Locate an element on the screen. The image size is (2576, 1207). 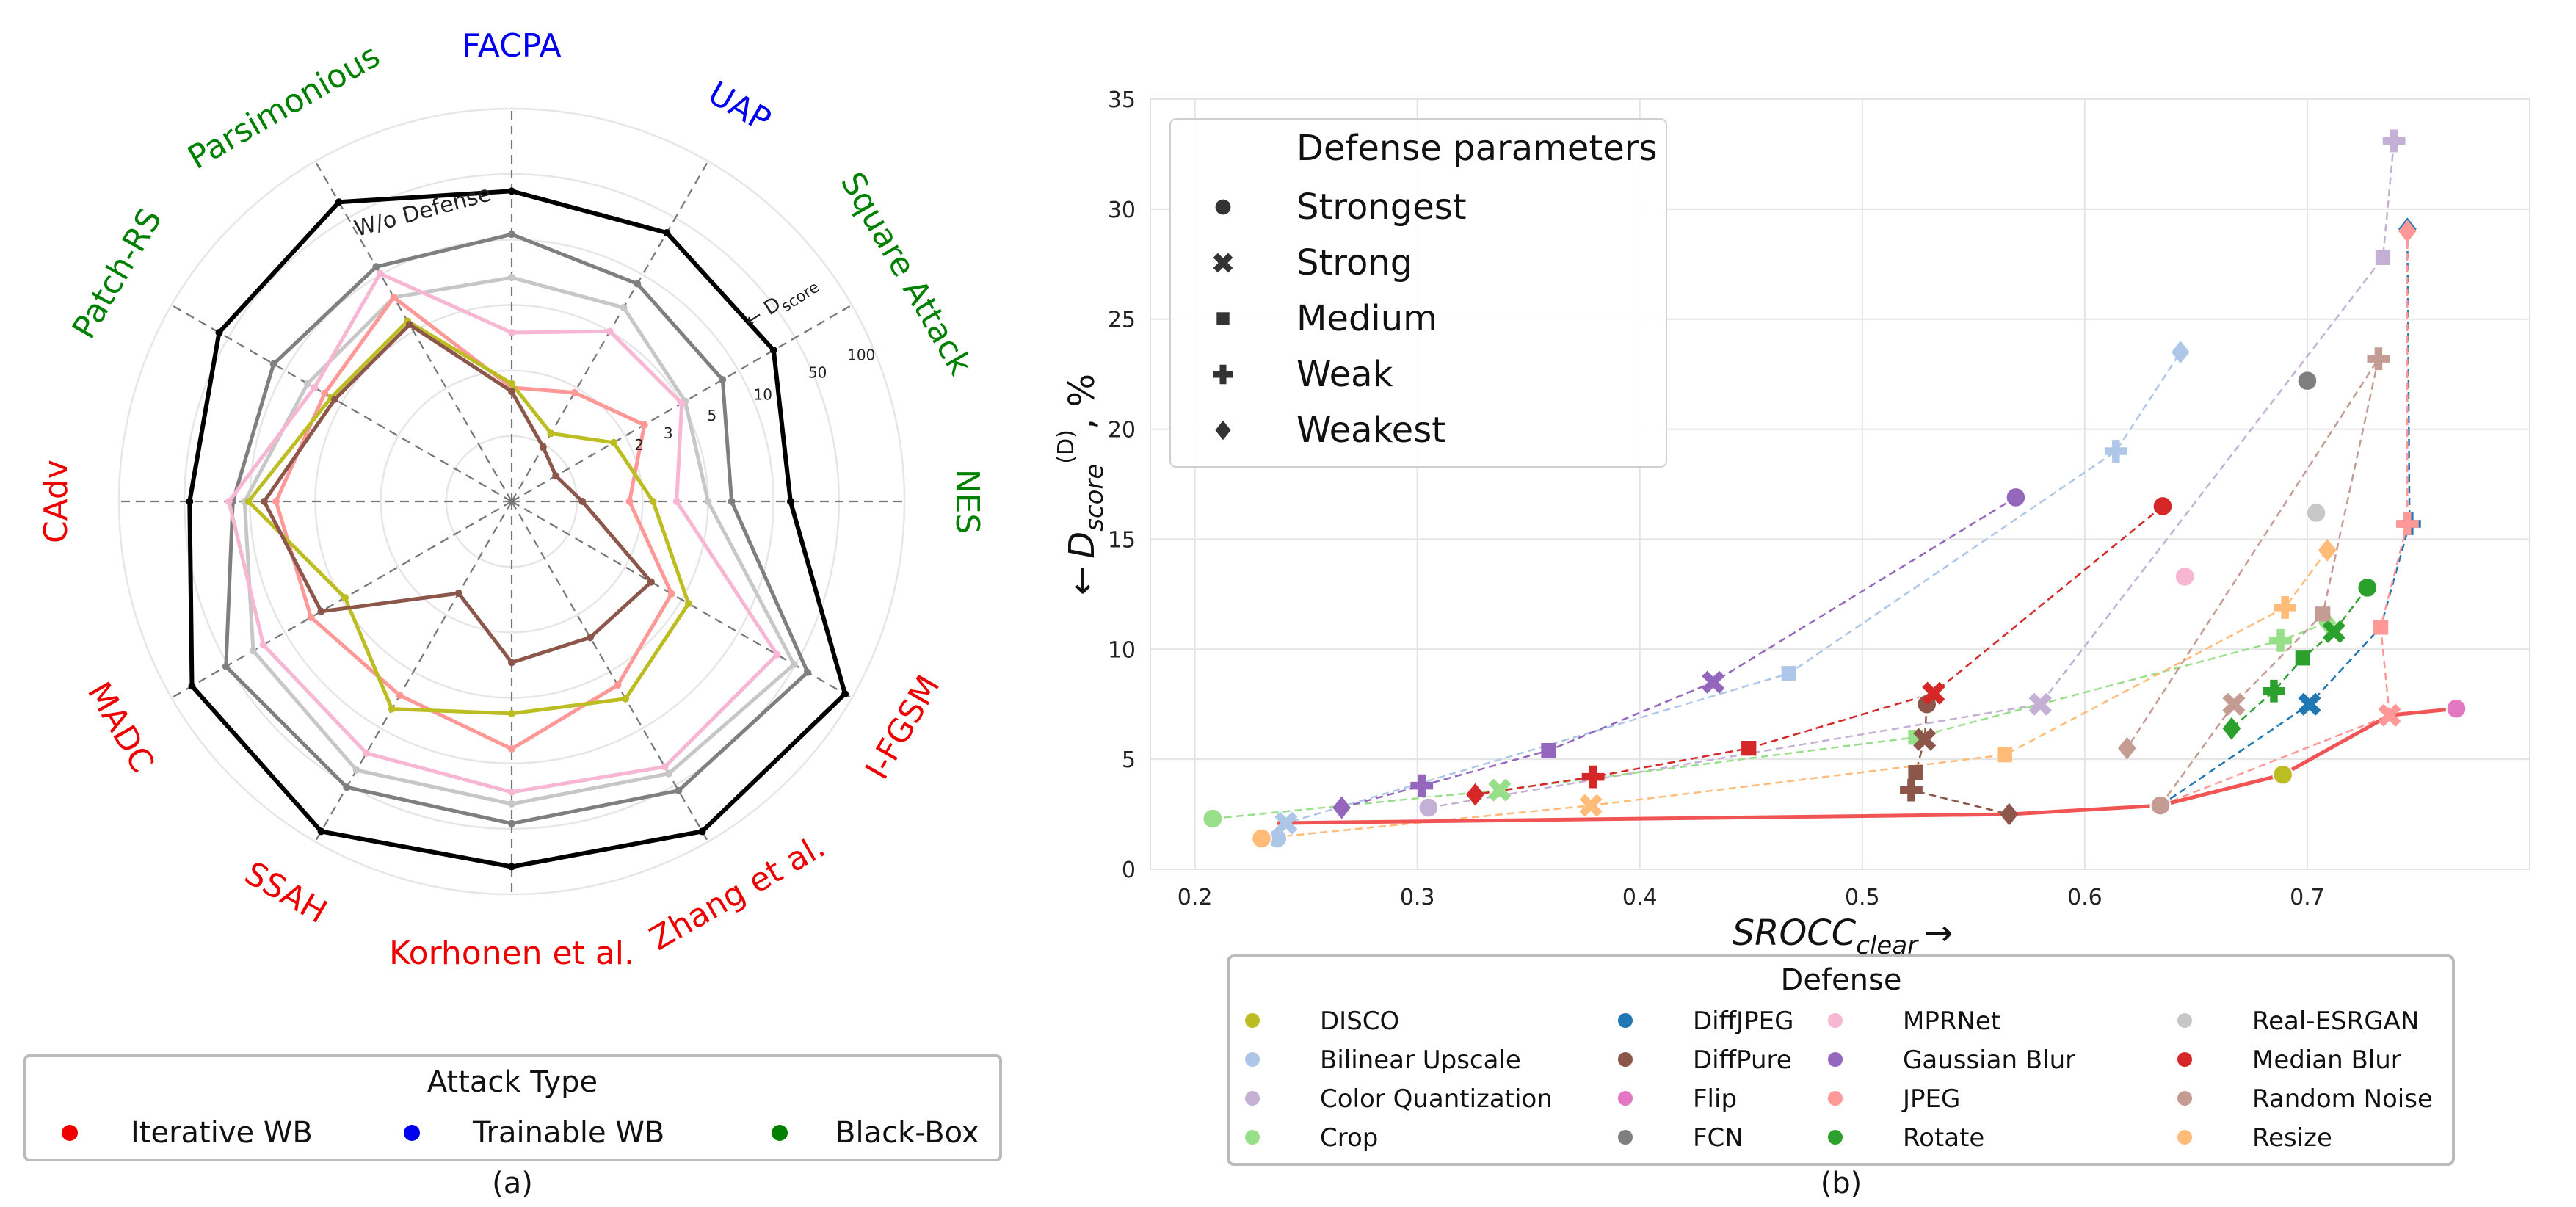
radar-axis-label-cadv: CAdv is located at coordinates (56, 501).